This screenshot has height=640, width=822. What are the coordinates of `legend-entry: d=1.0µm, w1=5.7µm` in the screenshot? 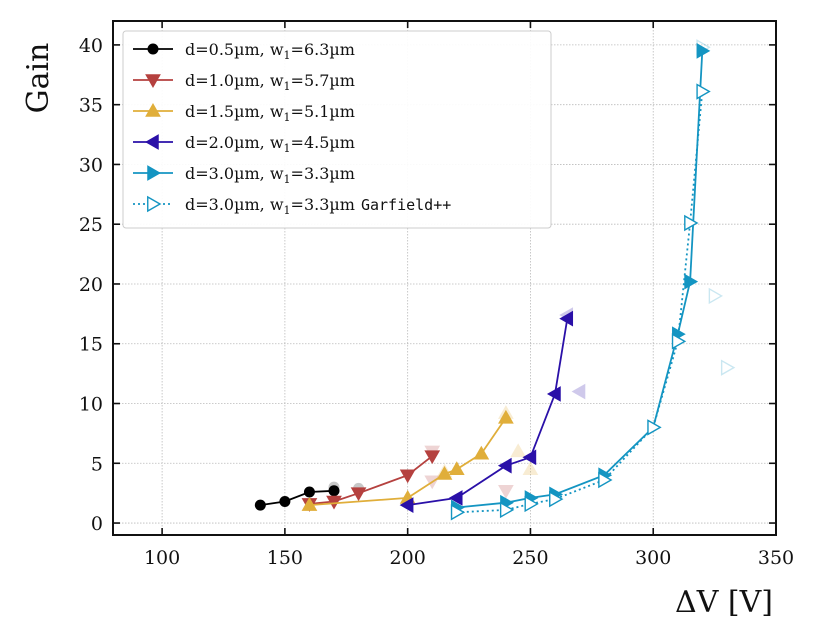 It's located at (244, 82).